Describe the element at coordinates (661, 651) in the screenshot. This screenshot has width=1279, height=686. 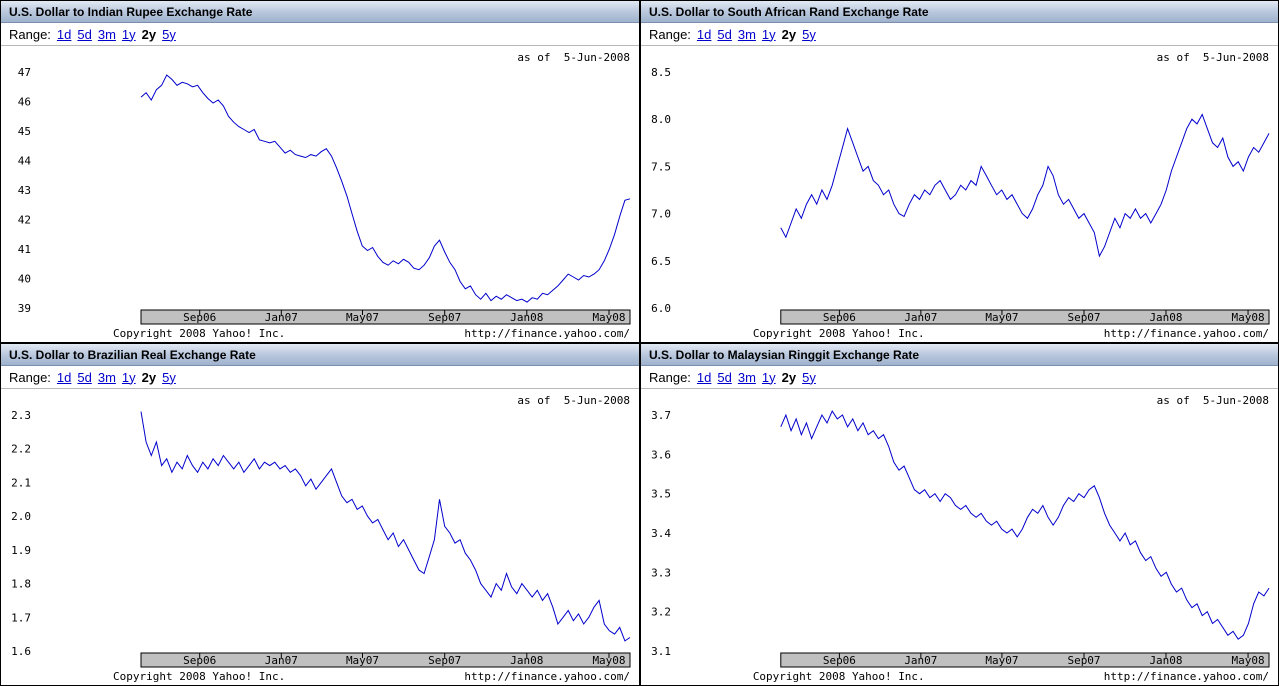
I see `y-axis-label: 3.1` at that location.